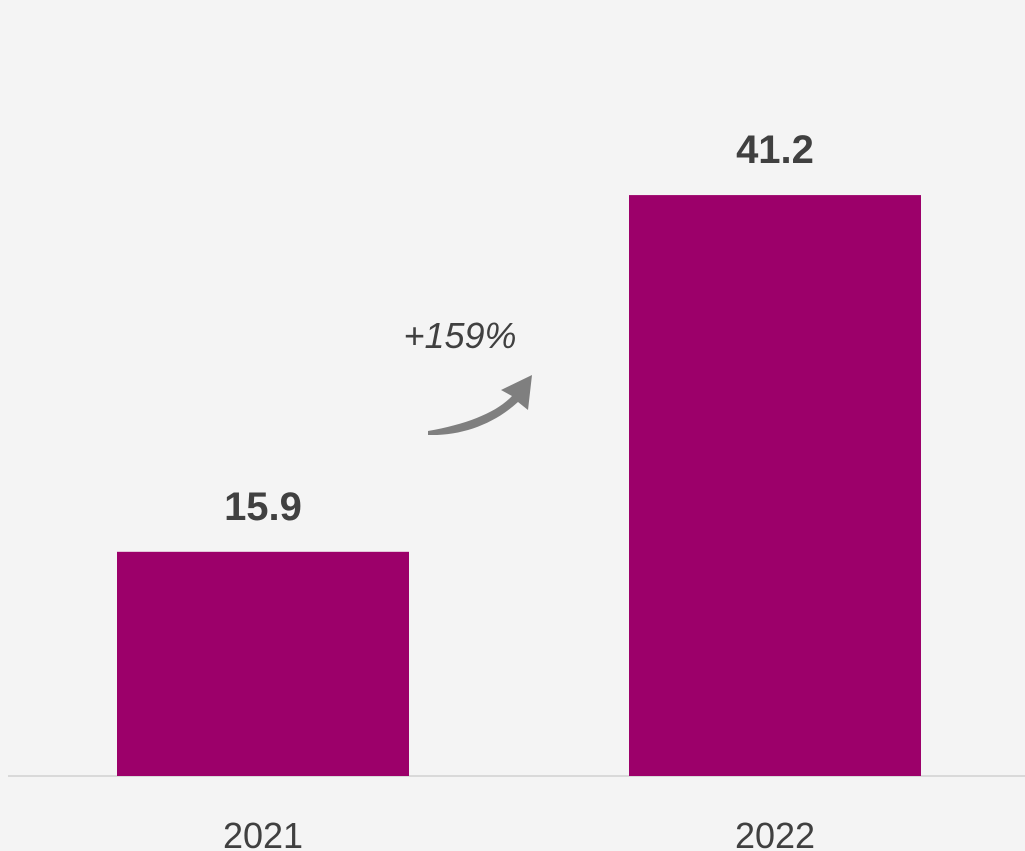 This screenshot has width=1025, height=851. Describe the element at coordinates (480, 405) in the screenshot. I see `growth-arrow-icon` at that location.